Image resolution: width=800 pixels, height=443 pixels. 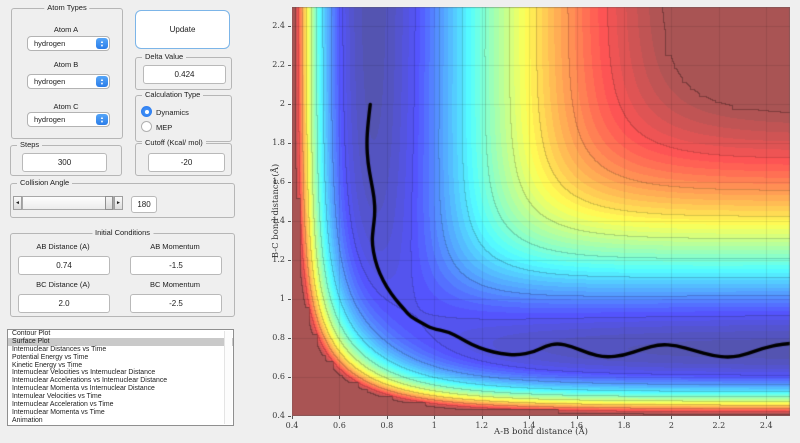 I want to click on list-item: Contour Plot, so click(x=31, y=333).